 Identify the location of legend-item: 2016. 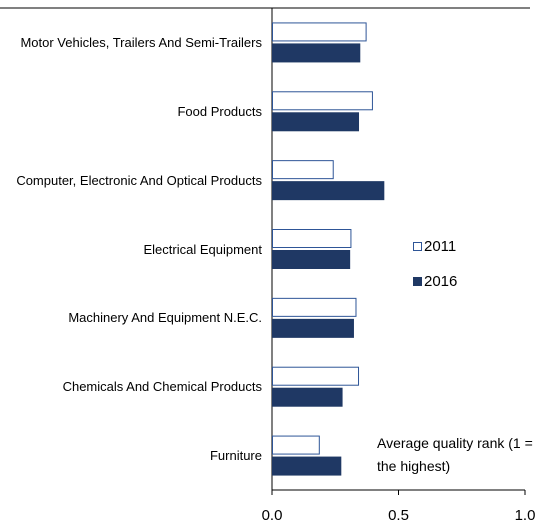
(435, 281).